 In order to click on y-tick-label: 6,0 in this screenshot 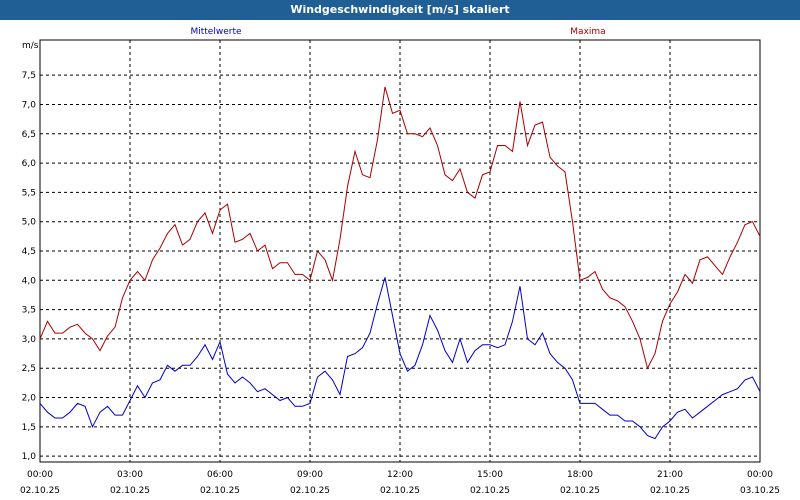, I will do `click(29, 164)`.